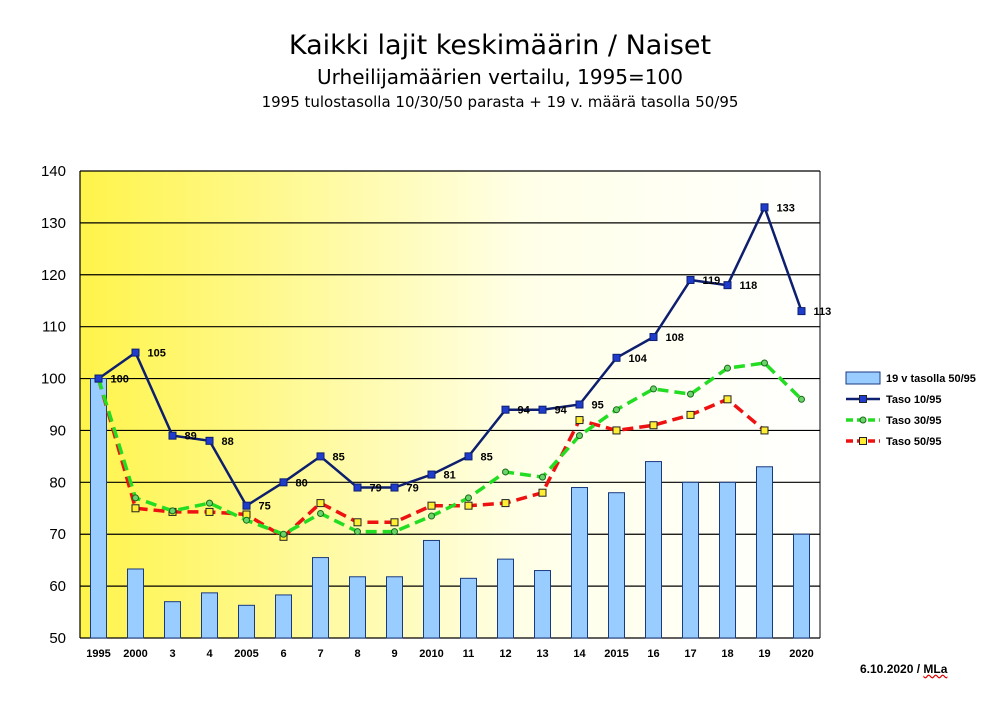  What do you see at coordinates (487, 457) in the screenshot?
I see `data-label: 85` at bounding box center [487, 457].